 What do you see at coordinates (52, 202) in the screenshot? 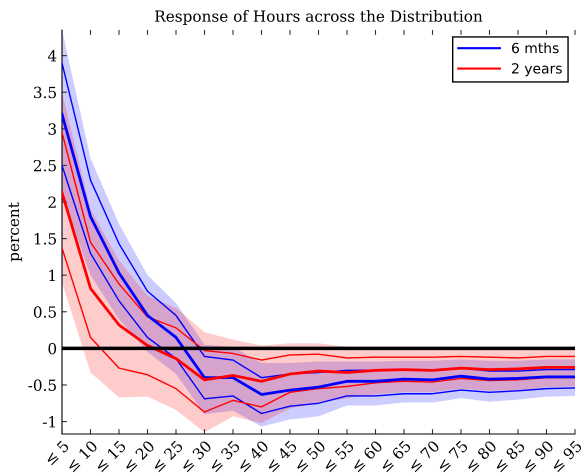
I see `y-tick-label: 2` at bounding box center [52, 202].